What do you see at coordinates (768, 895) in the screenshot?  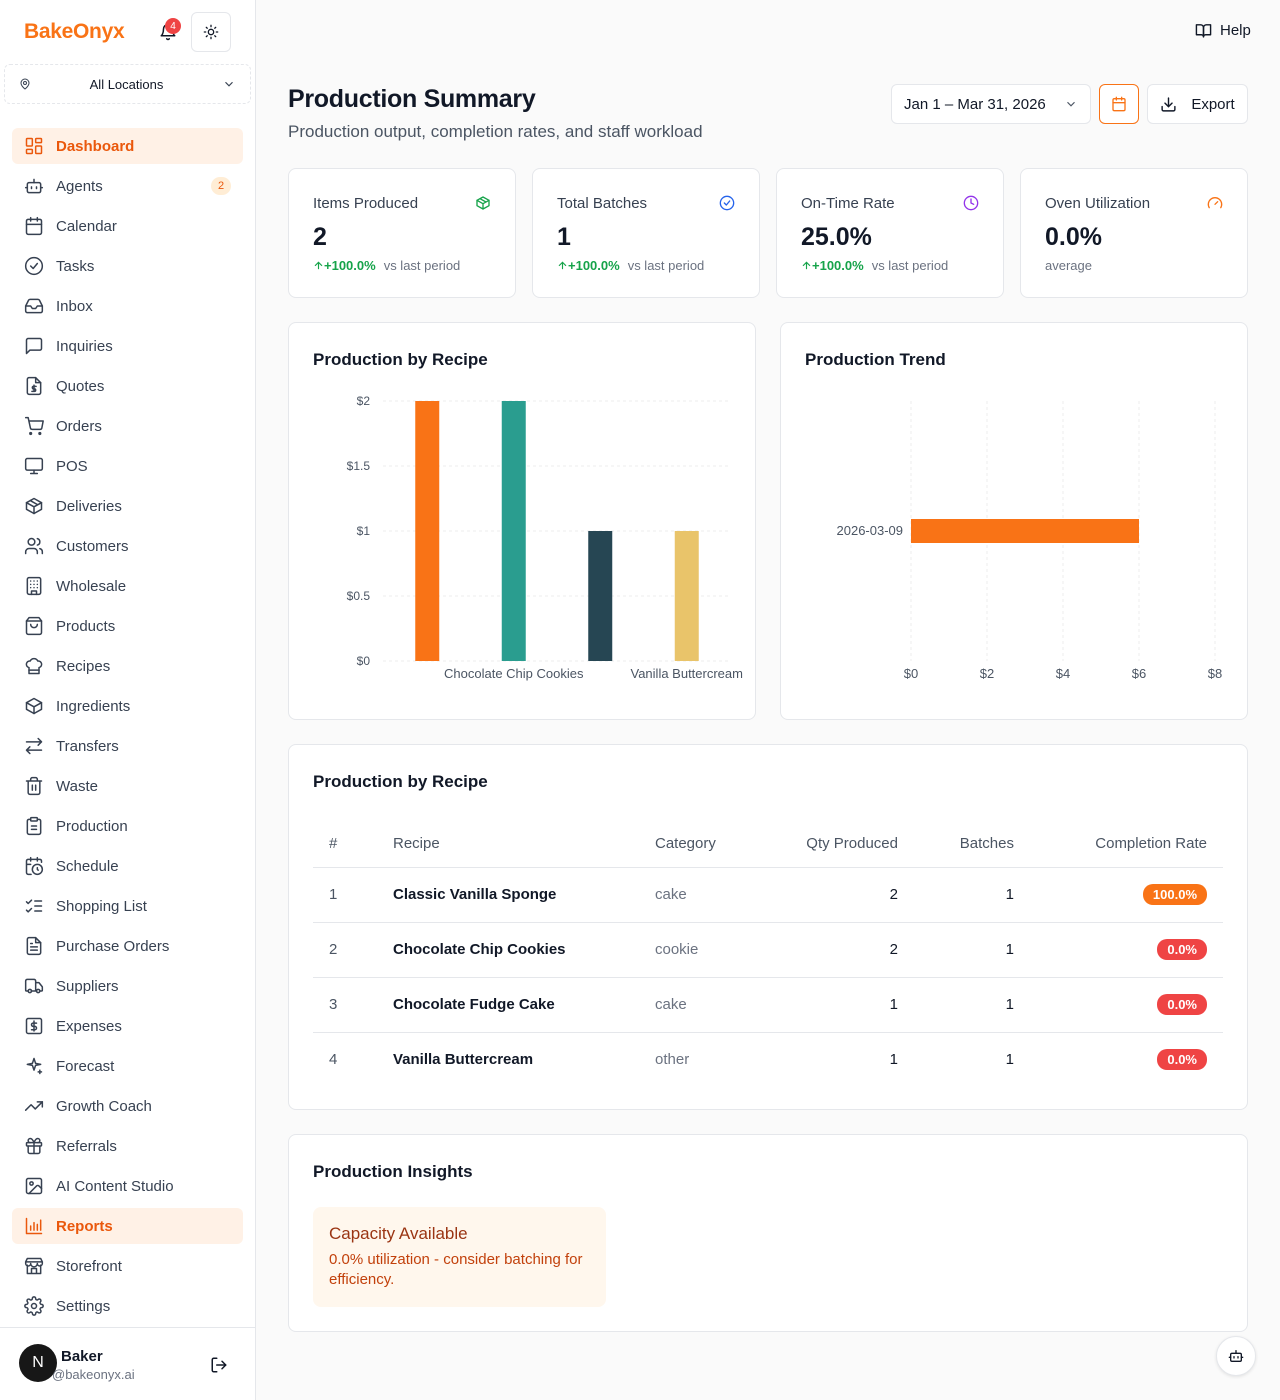 I see `table-row: 1 Classic Vanilla Sponge cake 2 1 100.0%` at bounding box center [768, 895].